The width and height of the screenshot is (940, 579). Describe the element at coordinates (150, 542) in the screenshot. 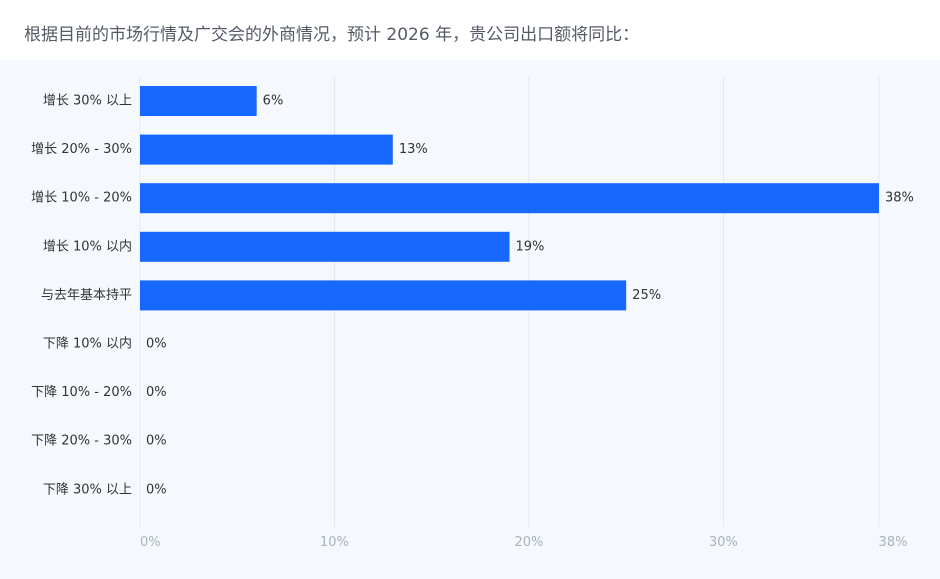

I see `x-tick-label: 0%` at that location.